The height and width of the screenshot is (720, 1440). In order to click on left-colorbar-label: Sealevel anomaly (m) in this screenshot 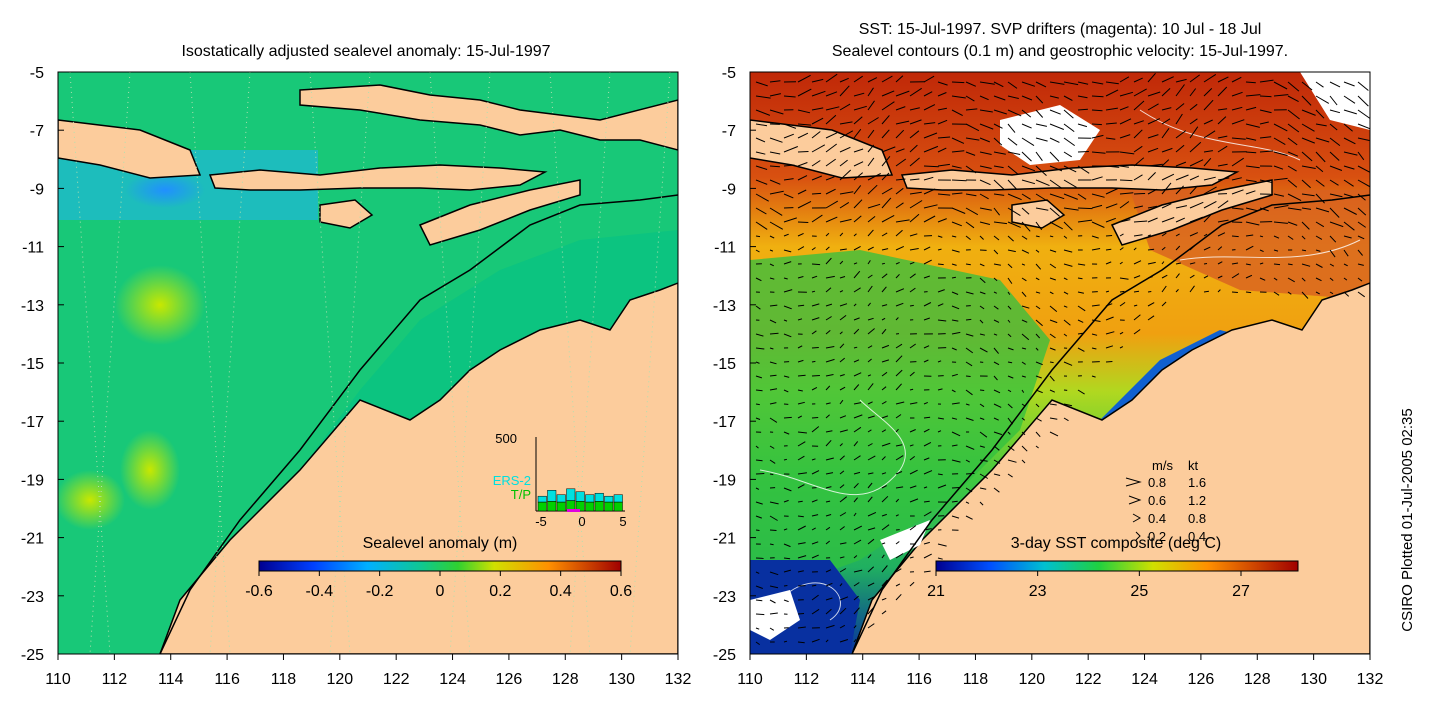, I will do `click(440, 543)`.